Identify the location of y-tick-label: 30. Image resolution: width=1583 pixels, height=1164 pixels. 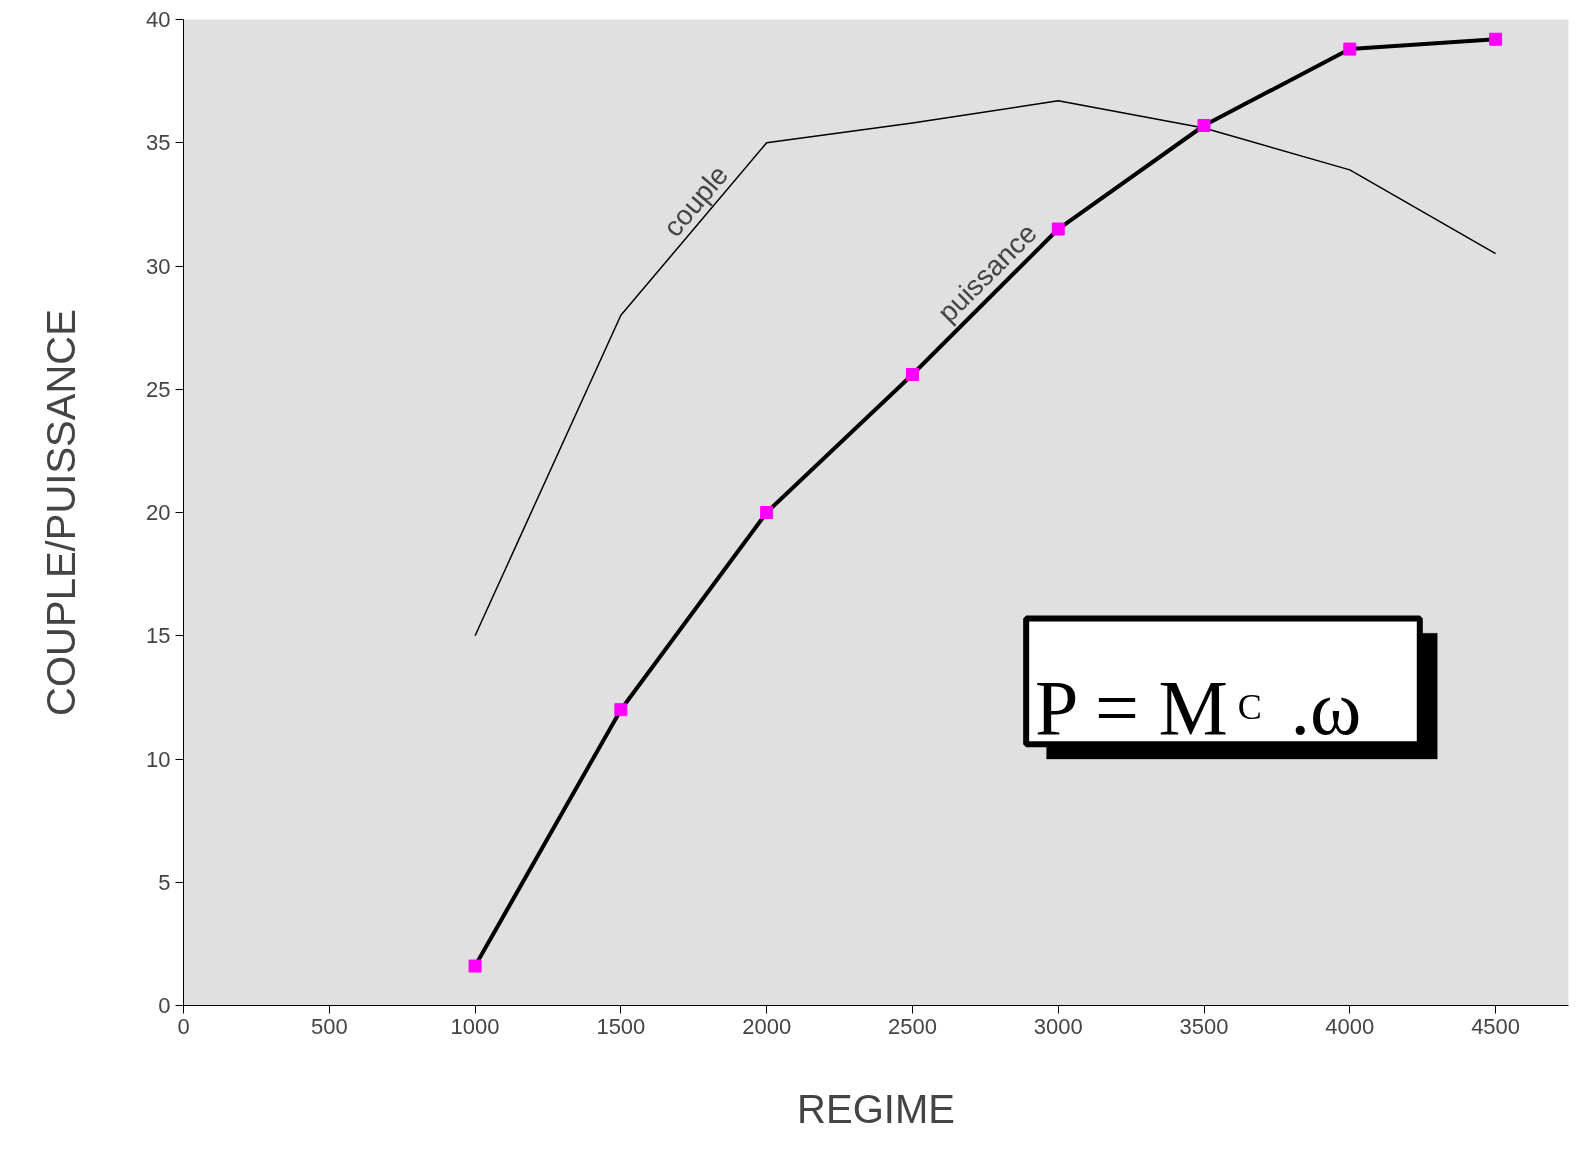
(158, 266).